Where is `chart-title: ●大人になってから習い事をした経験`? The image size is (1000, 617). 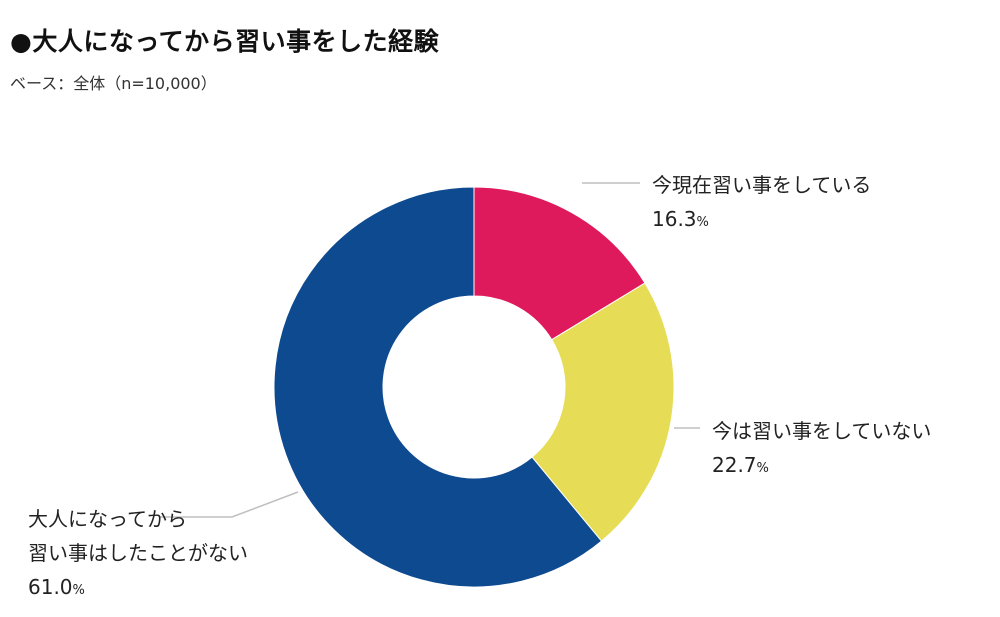 chart-title: ●大人になってから習い事をした経験 is located at coordinates (225, 41).